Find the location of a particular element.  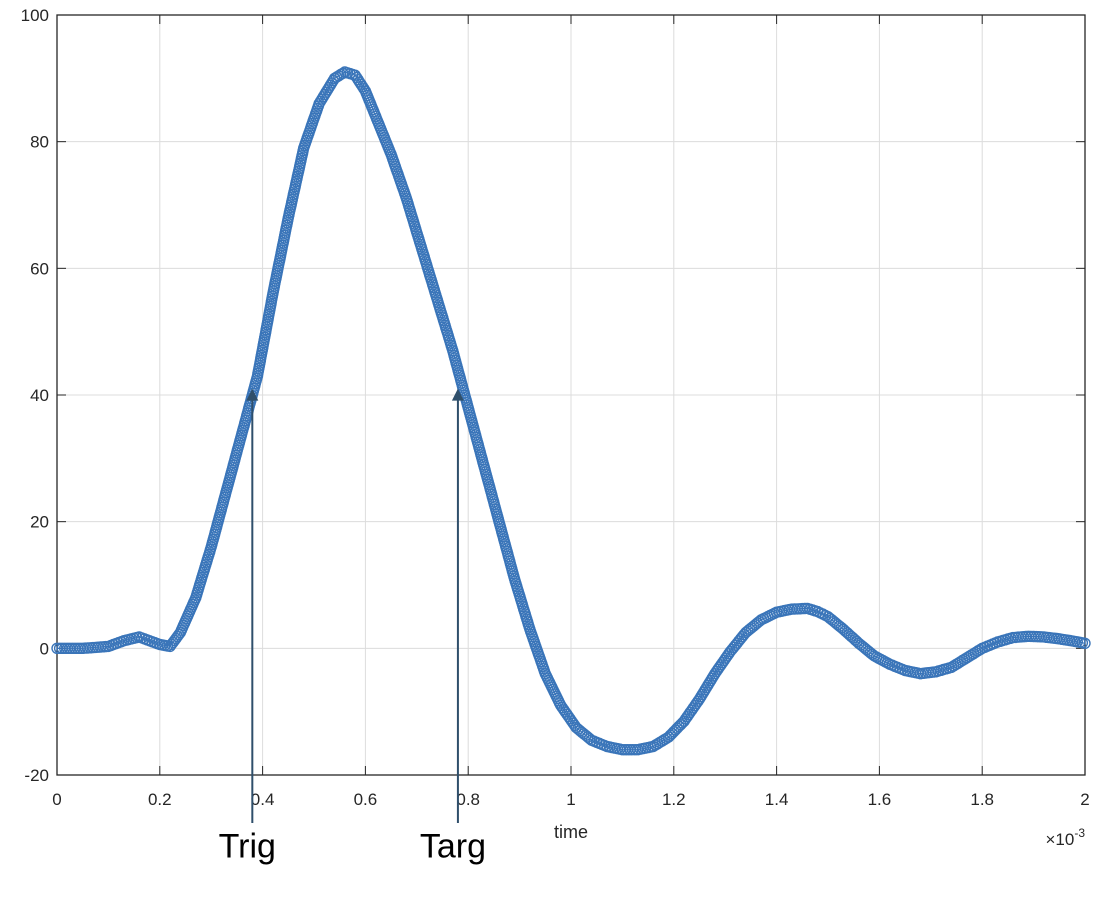

x-axis-exponent: ×10⁻³ is located at coordinates (1065, 837).